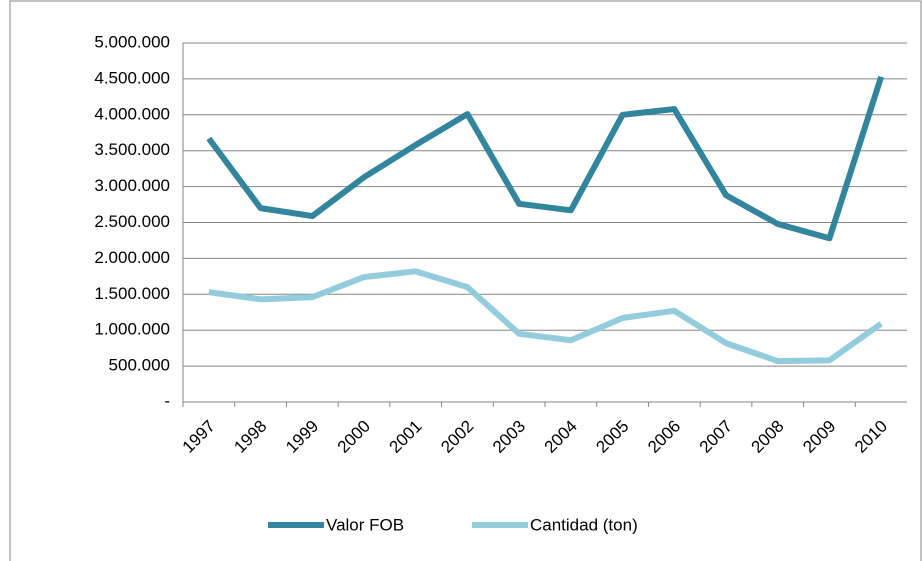 The width and height of the screenshot is (922, 561). I want to click on y-tick-label: 5.000.000, so click(132, 41).